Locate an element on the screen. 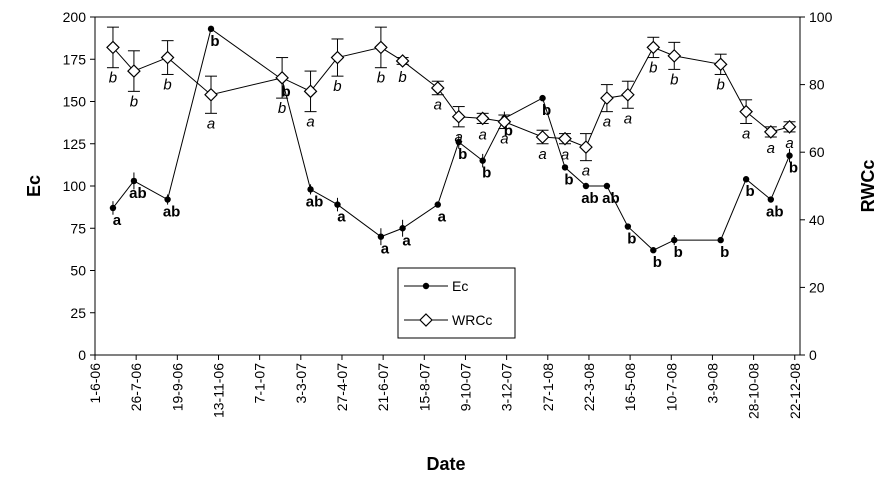 The image size is (891, 483). y-tick-label: 100 is located at coordinates (75, 186).